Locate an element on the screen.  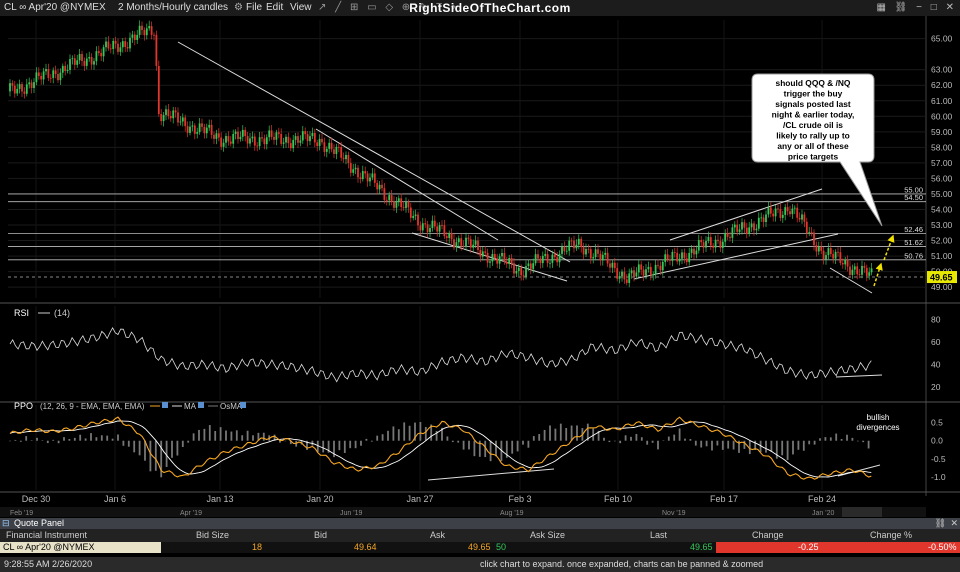
price-tick-label: 60.00 is located at coordinates (942, 116).